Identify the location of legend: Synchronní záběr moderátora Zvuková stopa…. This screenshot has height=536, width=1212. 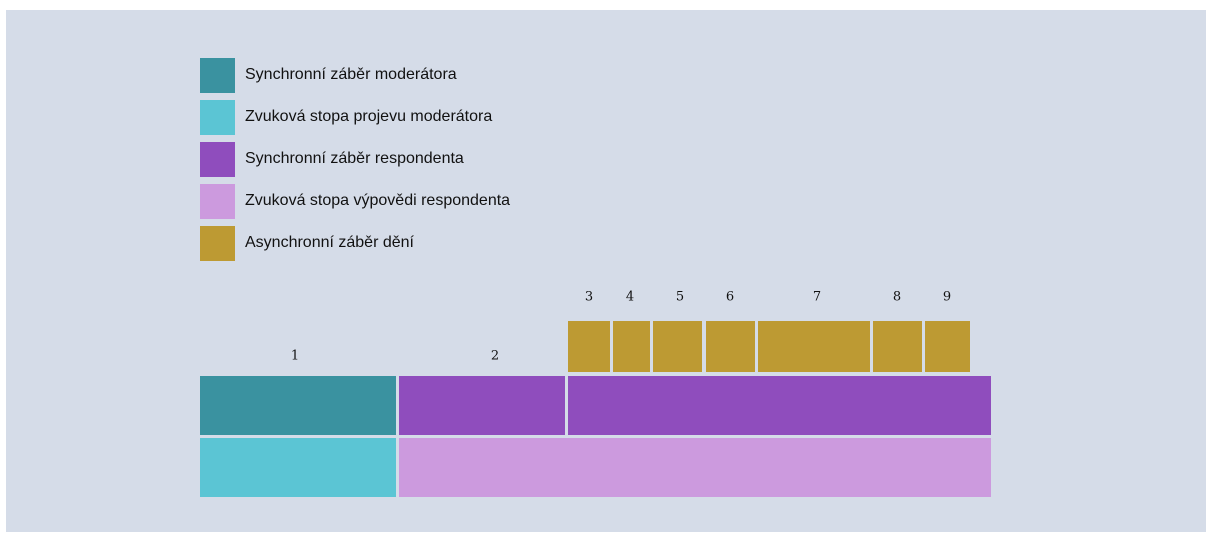
(355, 159).